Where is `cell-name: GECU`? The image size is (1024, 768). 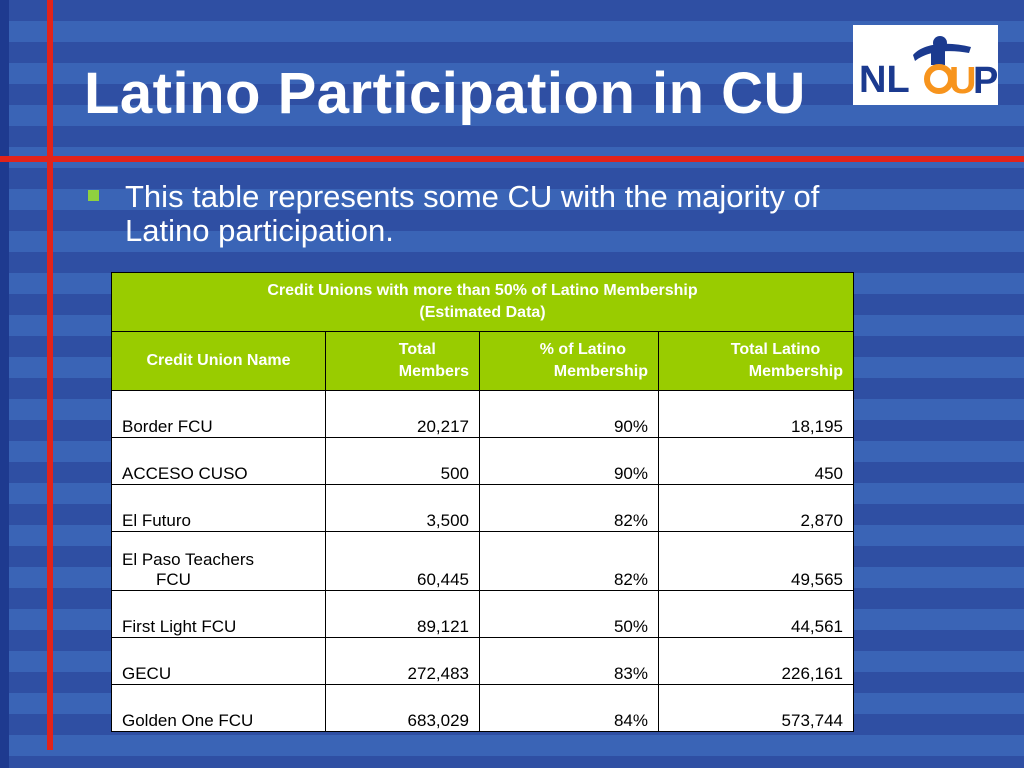
cell-name: GECU is located at coordinates (218, 661).